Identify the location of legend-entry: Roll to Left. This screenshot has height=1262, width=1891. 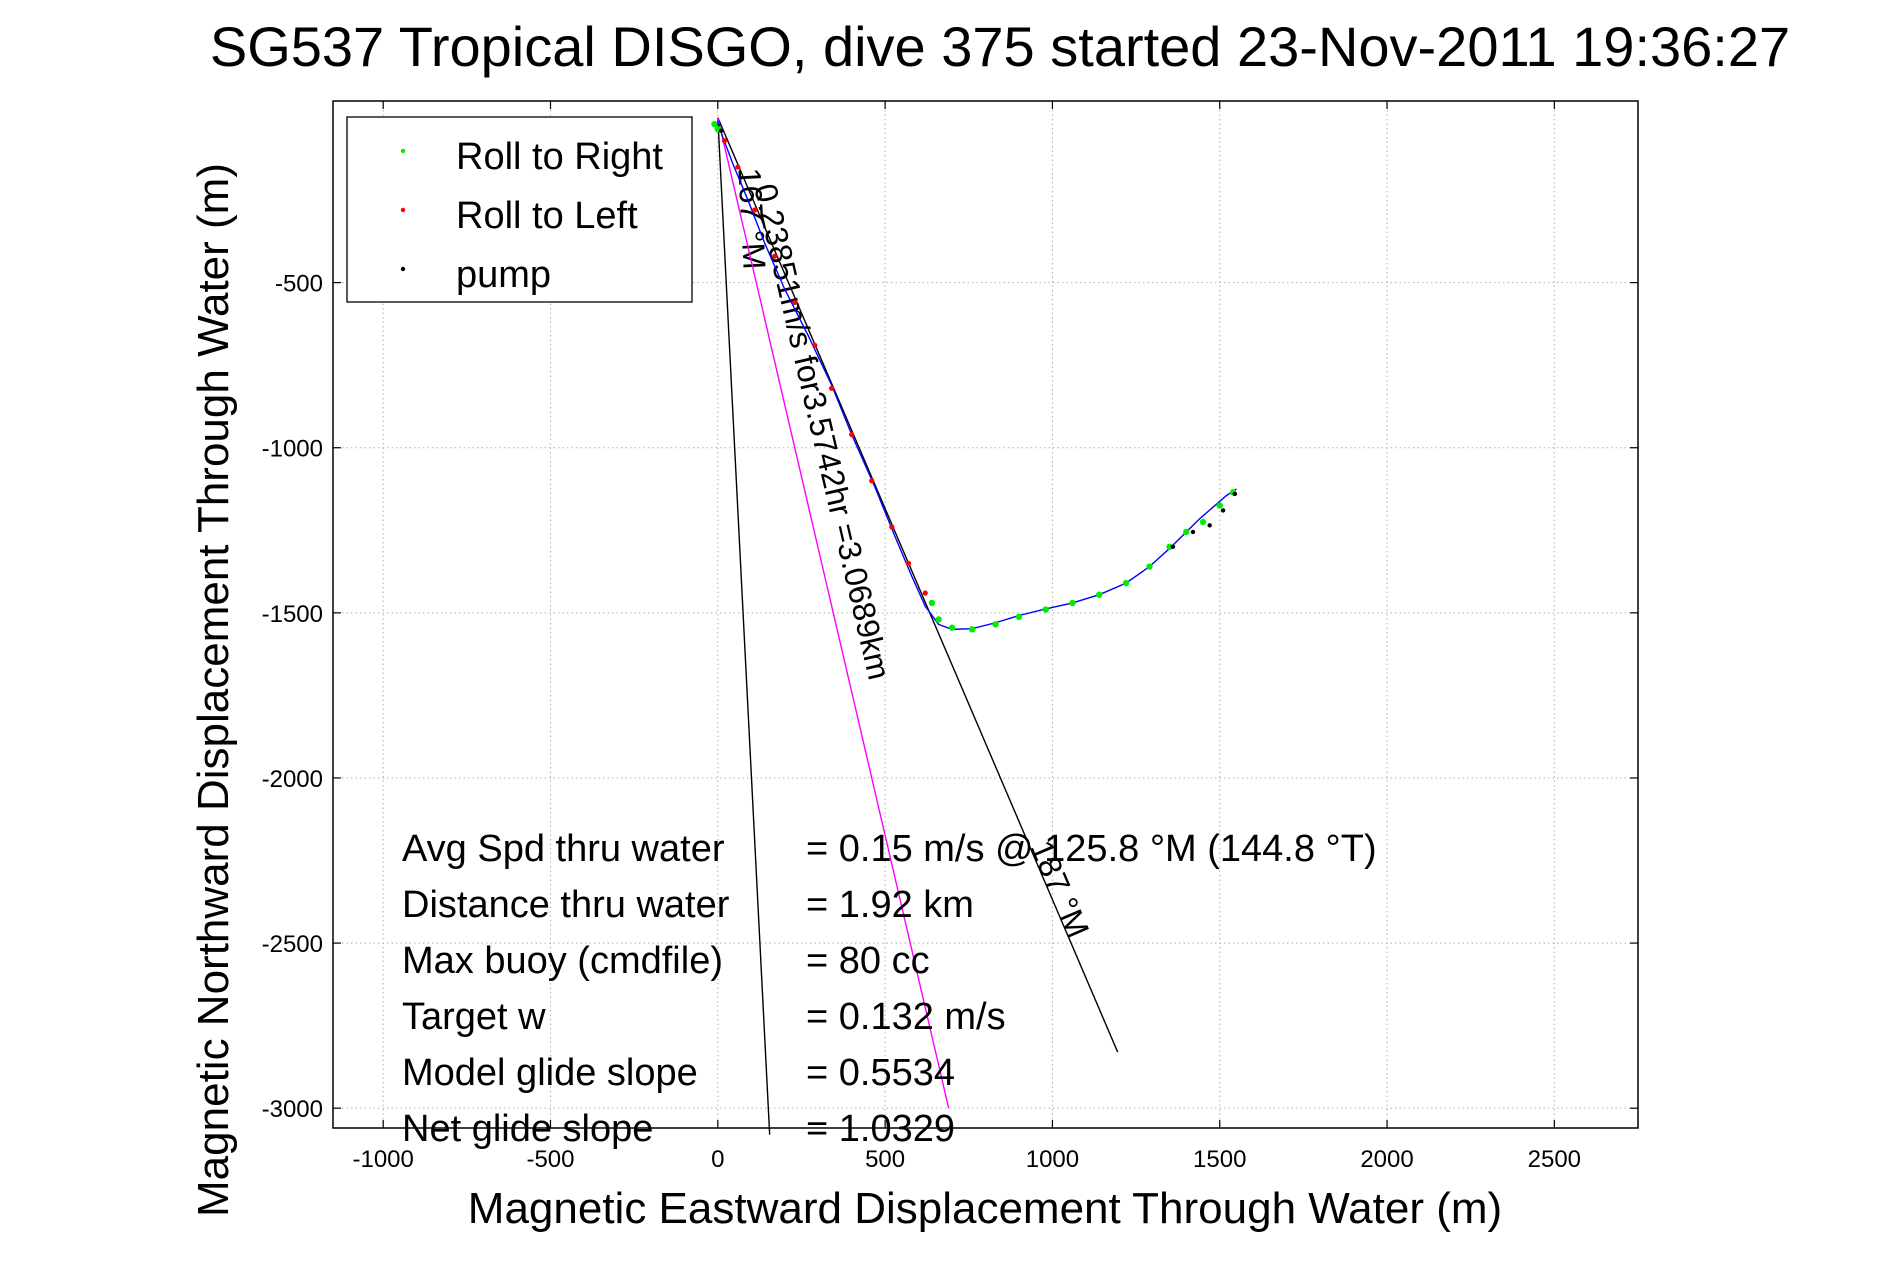
(547, 216).